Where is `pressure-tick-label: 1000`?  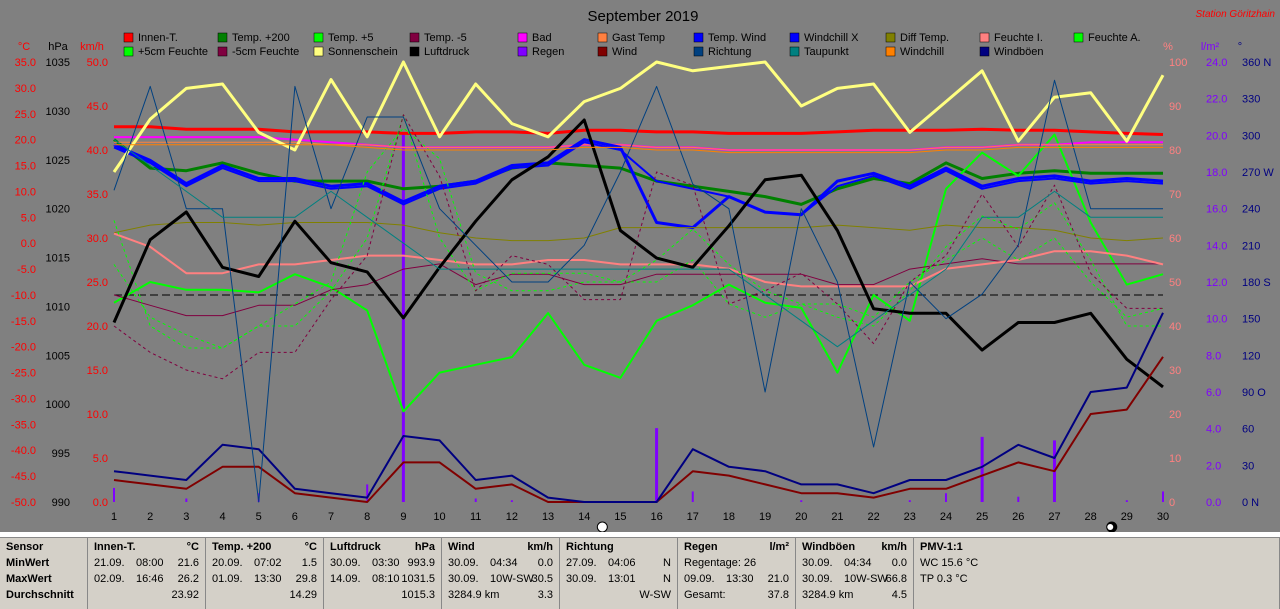
pressure-tick-label: 1000 is located at coordinates (58, 405).